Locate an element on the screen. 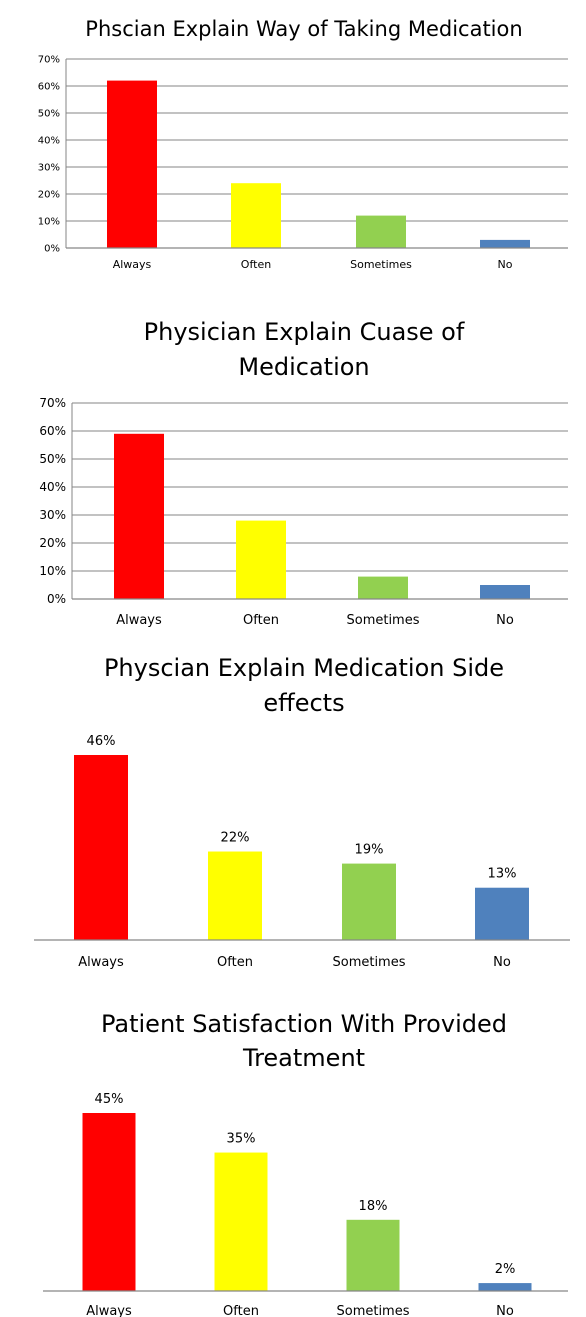  chart-4-bar-always is located at coordinates (109, 1202).